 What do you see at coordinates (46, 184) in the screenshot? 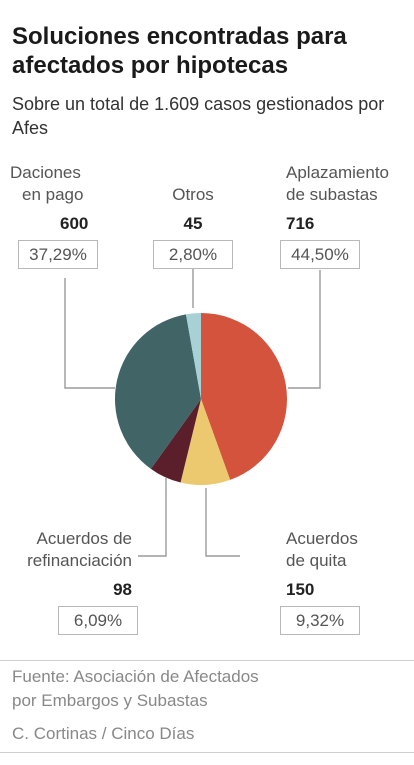
I see `slice-label-daciones: Daciones en pago` at bounding box center [46, 184].